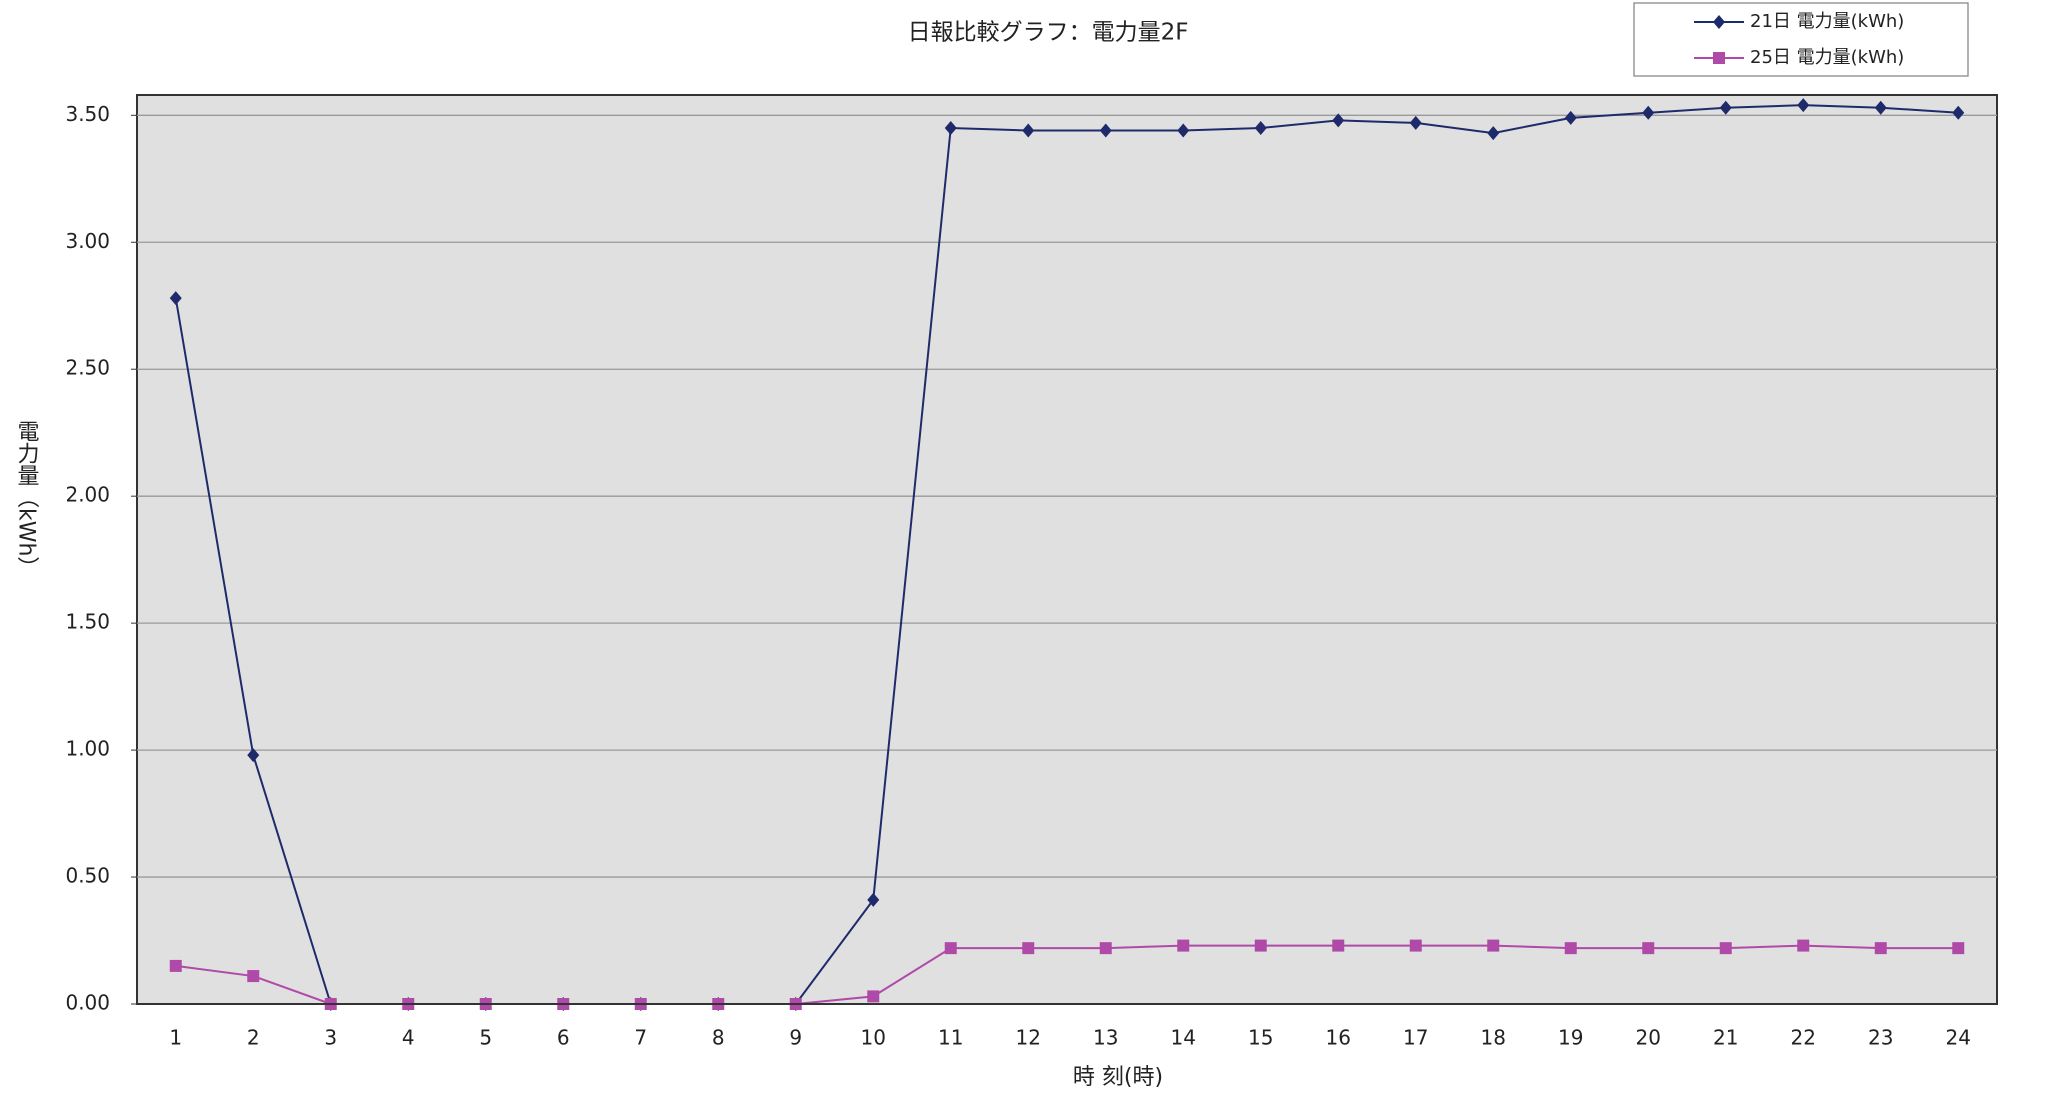  Describe the element at coordinates (87, 495) in the screenshot. I see `y-tick-label: 2.00` at that location.